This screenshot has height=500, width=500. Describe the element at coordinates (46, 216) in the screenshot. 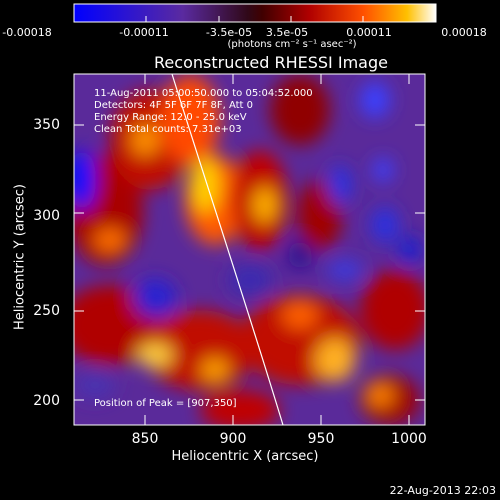

I see `y-tick-label: 300` at that location.